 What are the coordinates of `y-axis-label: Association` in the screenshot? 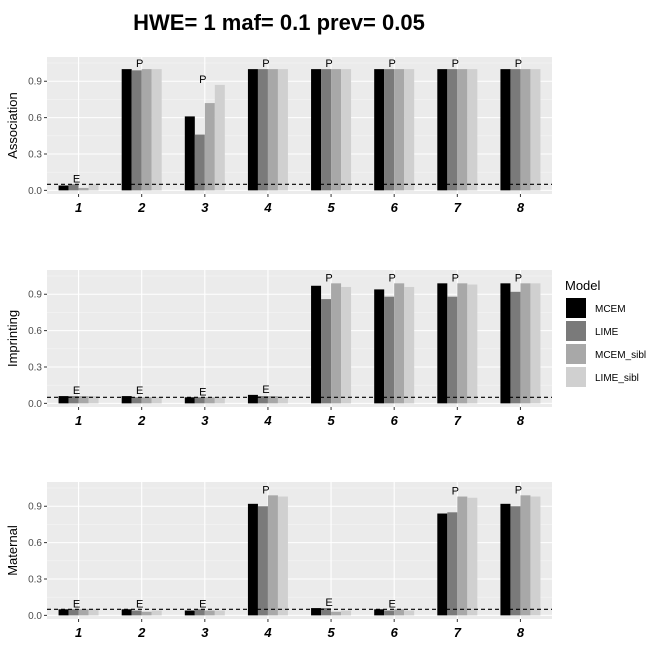 It's located at (12, 125).